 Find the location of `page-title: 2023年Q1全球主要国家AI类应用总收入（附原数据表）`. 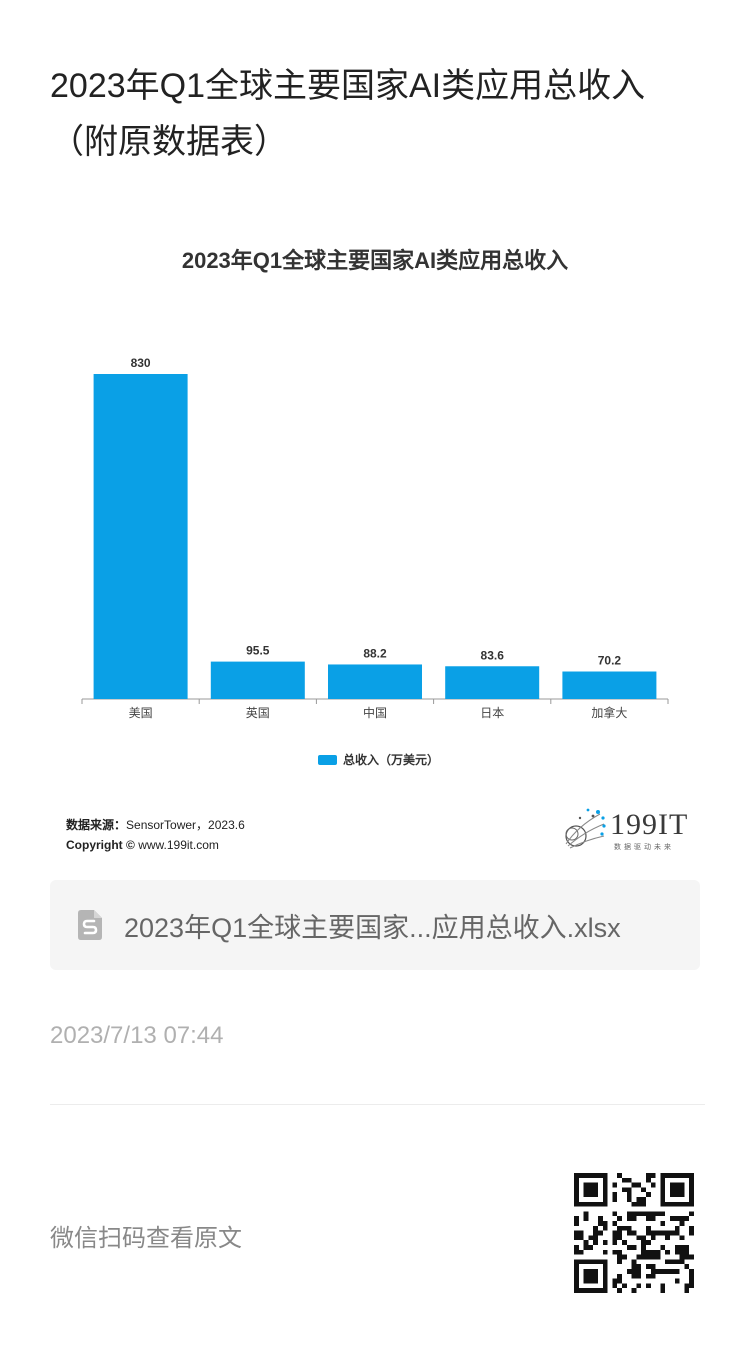

page-title: 2023年Q1全球主要国家AI类应用总收入（附原数据表） is located at coordinates (348, 114).